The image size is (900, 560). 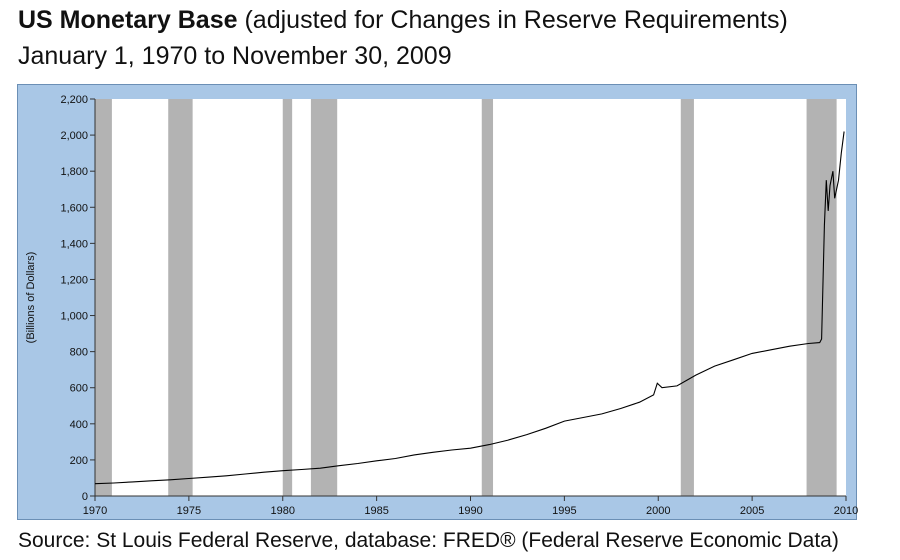 What do you see at coordinates (74, 136) in the screenshot?
I see `y-tick-label: 2,000` at bounding box center [74, 136].